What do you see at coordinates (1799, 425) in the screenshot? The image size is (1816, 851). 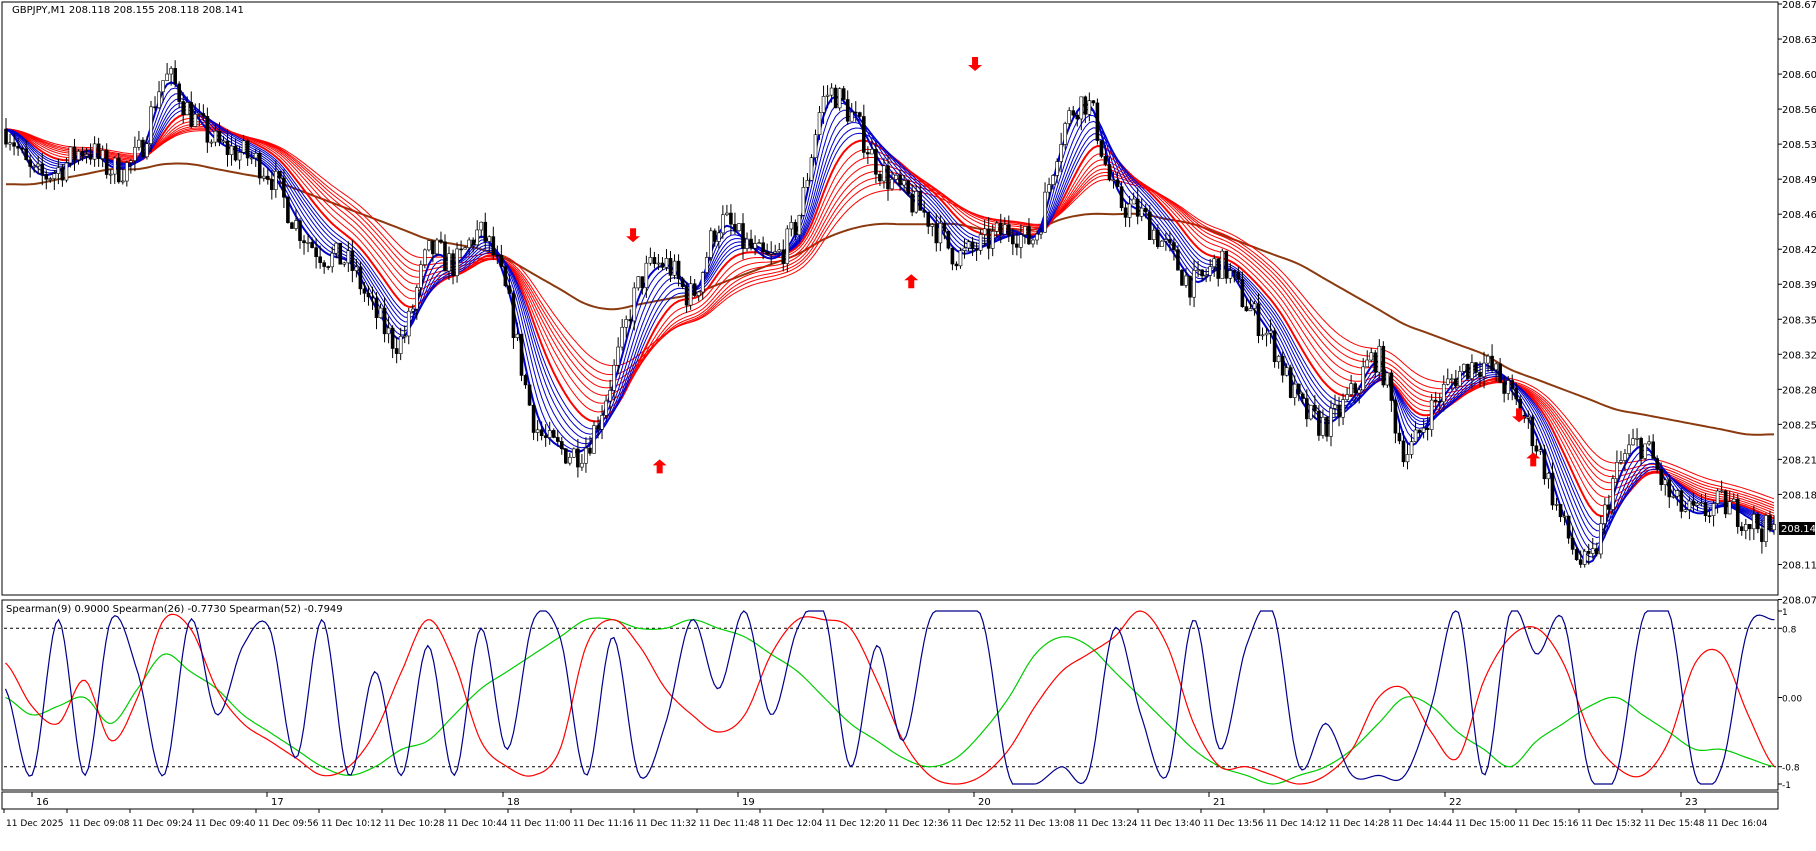 I see `price-tick-label: 208.250` at bounding box center [1799, 425].